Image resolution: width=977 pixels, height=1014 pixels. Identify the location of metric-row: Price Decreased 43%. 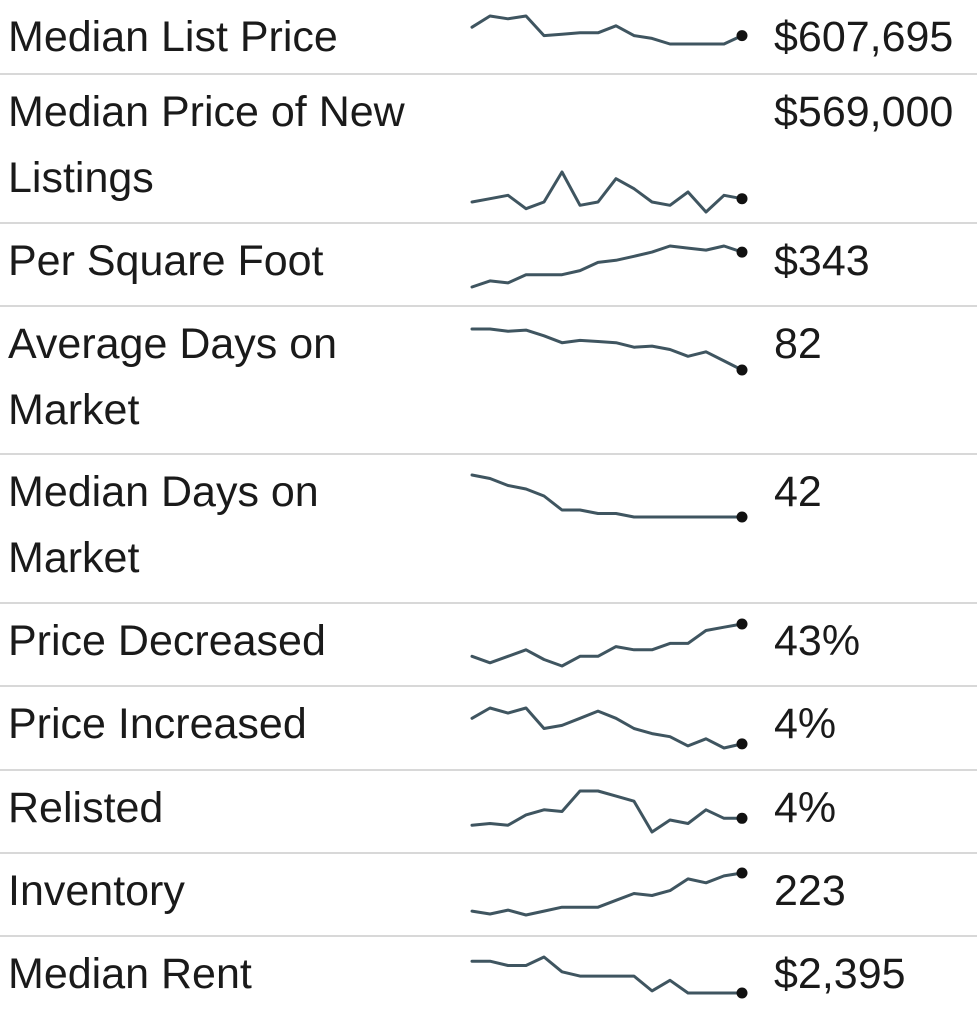
(488, 645).